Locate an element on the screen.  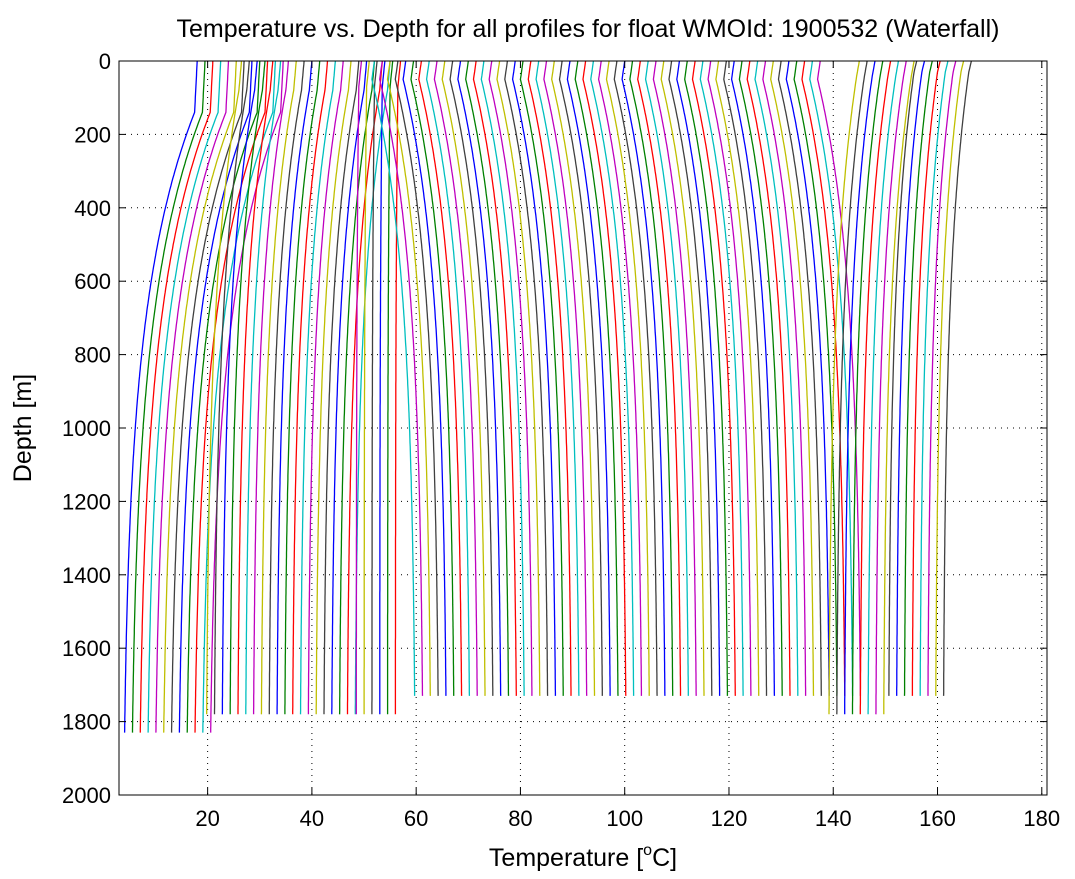
x-tick-label: 40 is located at coordinates (312, 818).